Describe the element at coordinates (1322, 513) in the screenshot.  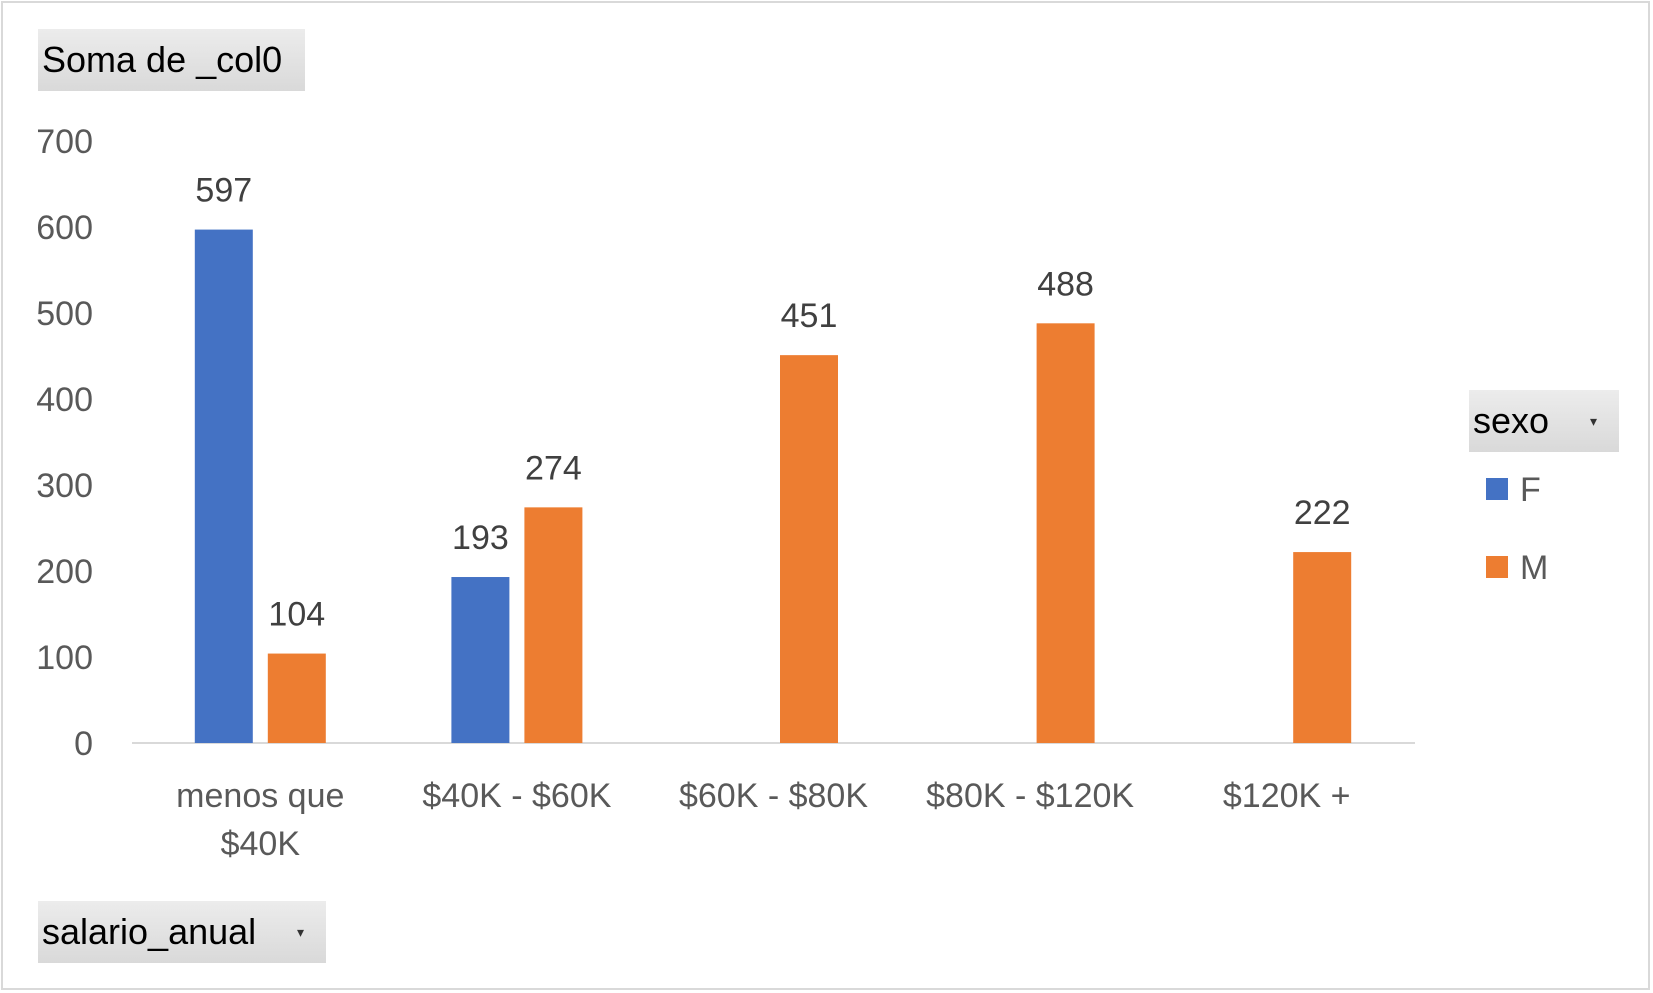
I see `data-label: 222` at that location.